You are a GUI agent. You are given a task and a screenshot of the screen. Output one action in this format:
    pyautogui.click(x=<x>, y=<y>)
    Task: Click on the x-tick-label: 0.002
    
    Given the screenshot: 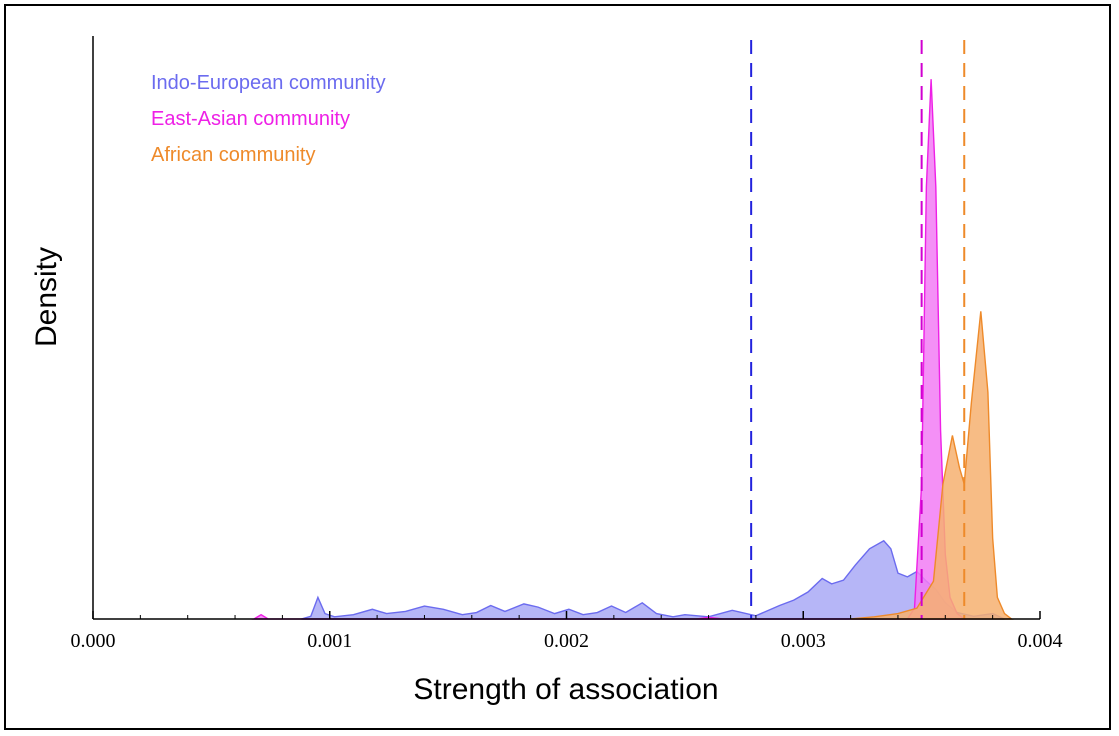 What is the action you would take?
    pyautogui.click(x=566, y=641)
    